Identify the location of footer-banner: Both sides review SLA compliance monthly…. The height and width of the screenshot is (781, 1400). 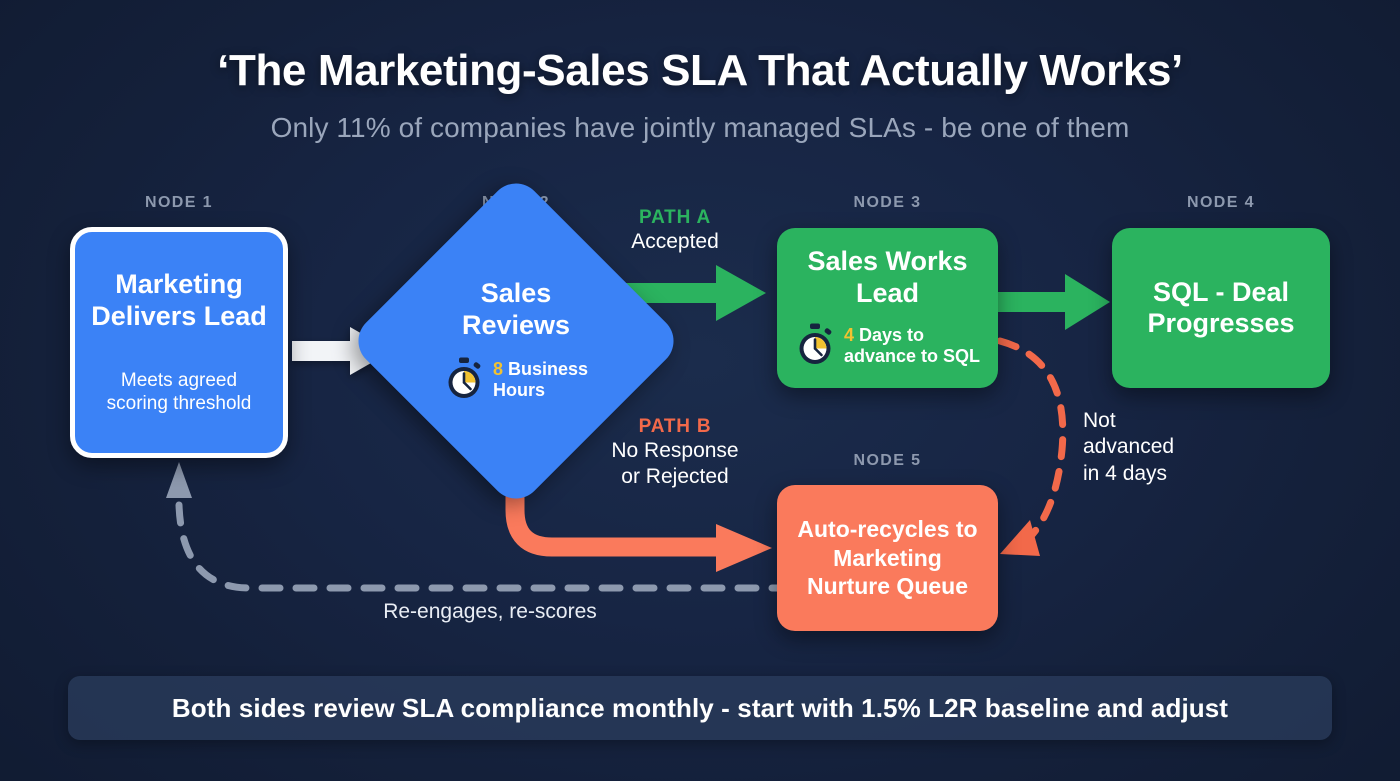
(700, 708).